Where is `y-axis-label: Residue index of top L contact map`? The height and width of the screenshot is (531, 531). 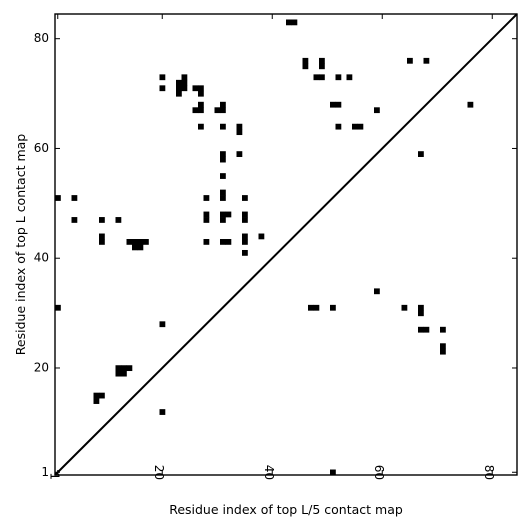 y-axis-label: Residue index of top L contact map is located at coordinates (20, 244).